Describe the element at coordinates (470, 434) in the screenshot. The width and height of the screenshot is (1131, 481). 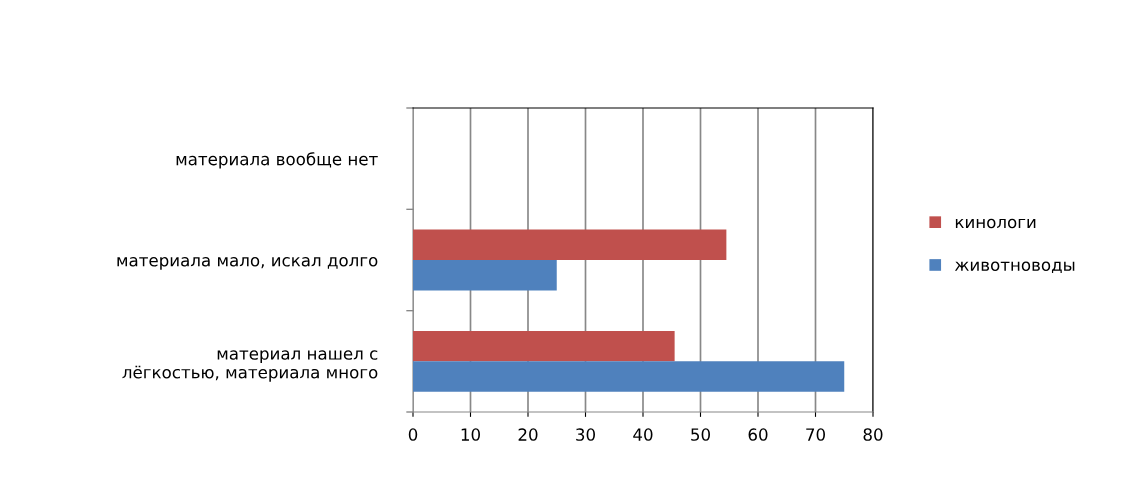
I see `x-tick-label: 10` at that location.